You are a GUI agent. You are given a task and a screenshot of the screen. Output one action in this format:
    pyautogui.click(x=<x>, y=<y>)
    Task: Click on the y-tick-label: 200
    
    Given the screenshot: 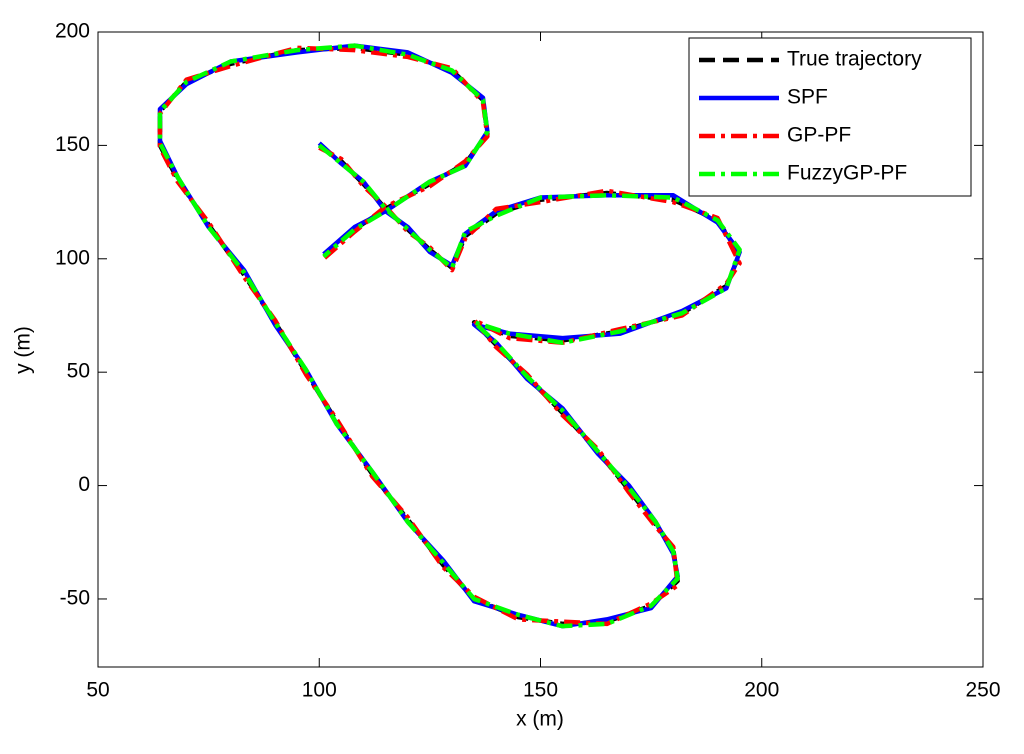 What is the action you would take?
    pyautogui.click(x=72, y=31)
    